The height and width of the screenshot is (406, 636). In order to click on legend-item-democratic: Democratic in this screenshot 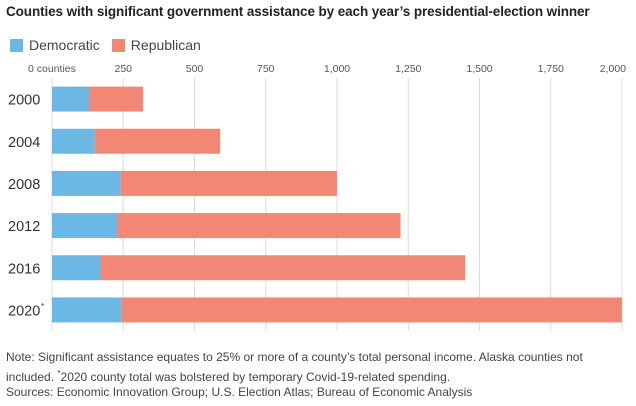, I will do `click(55, 45)`.